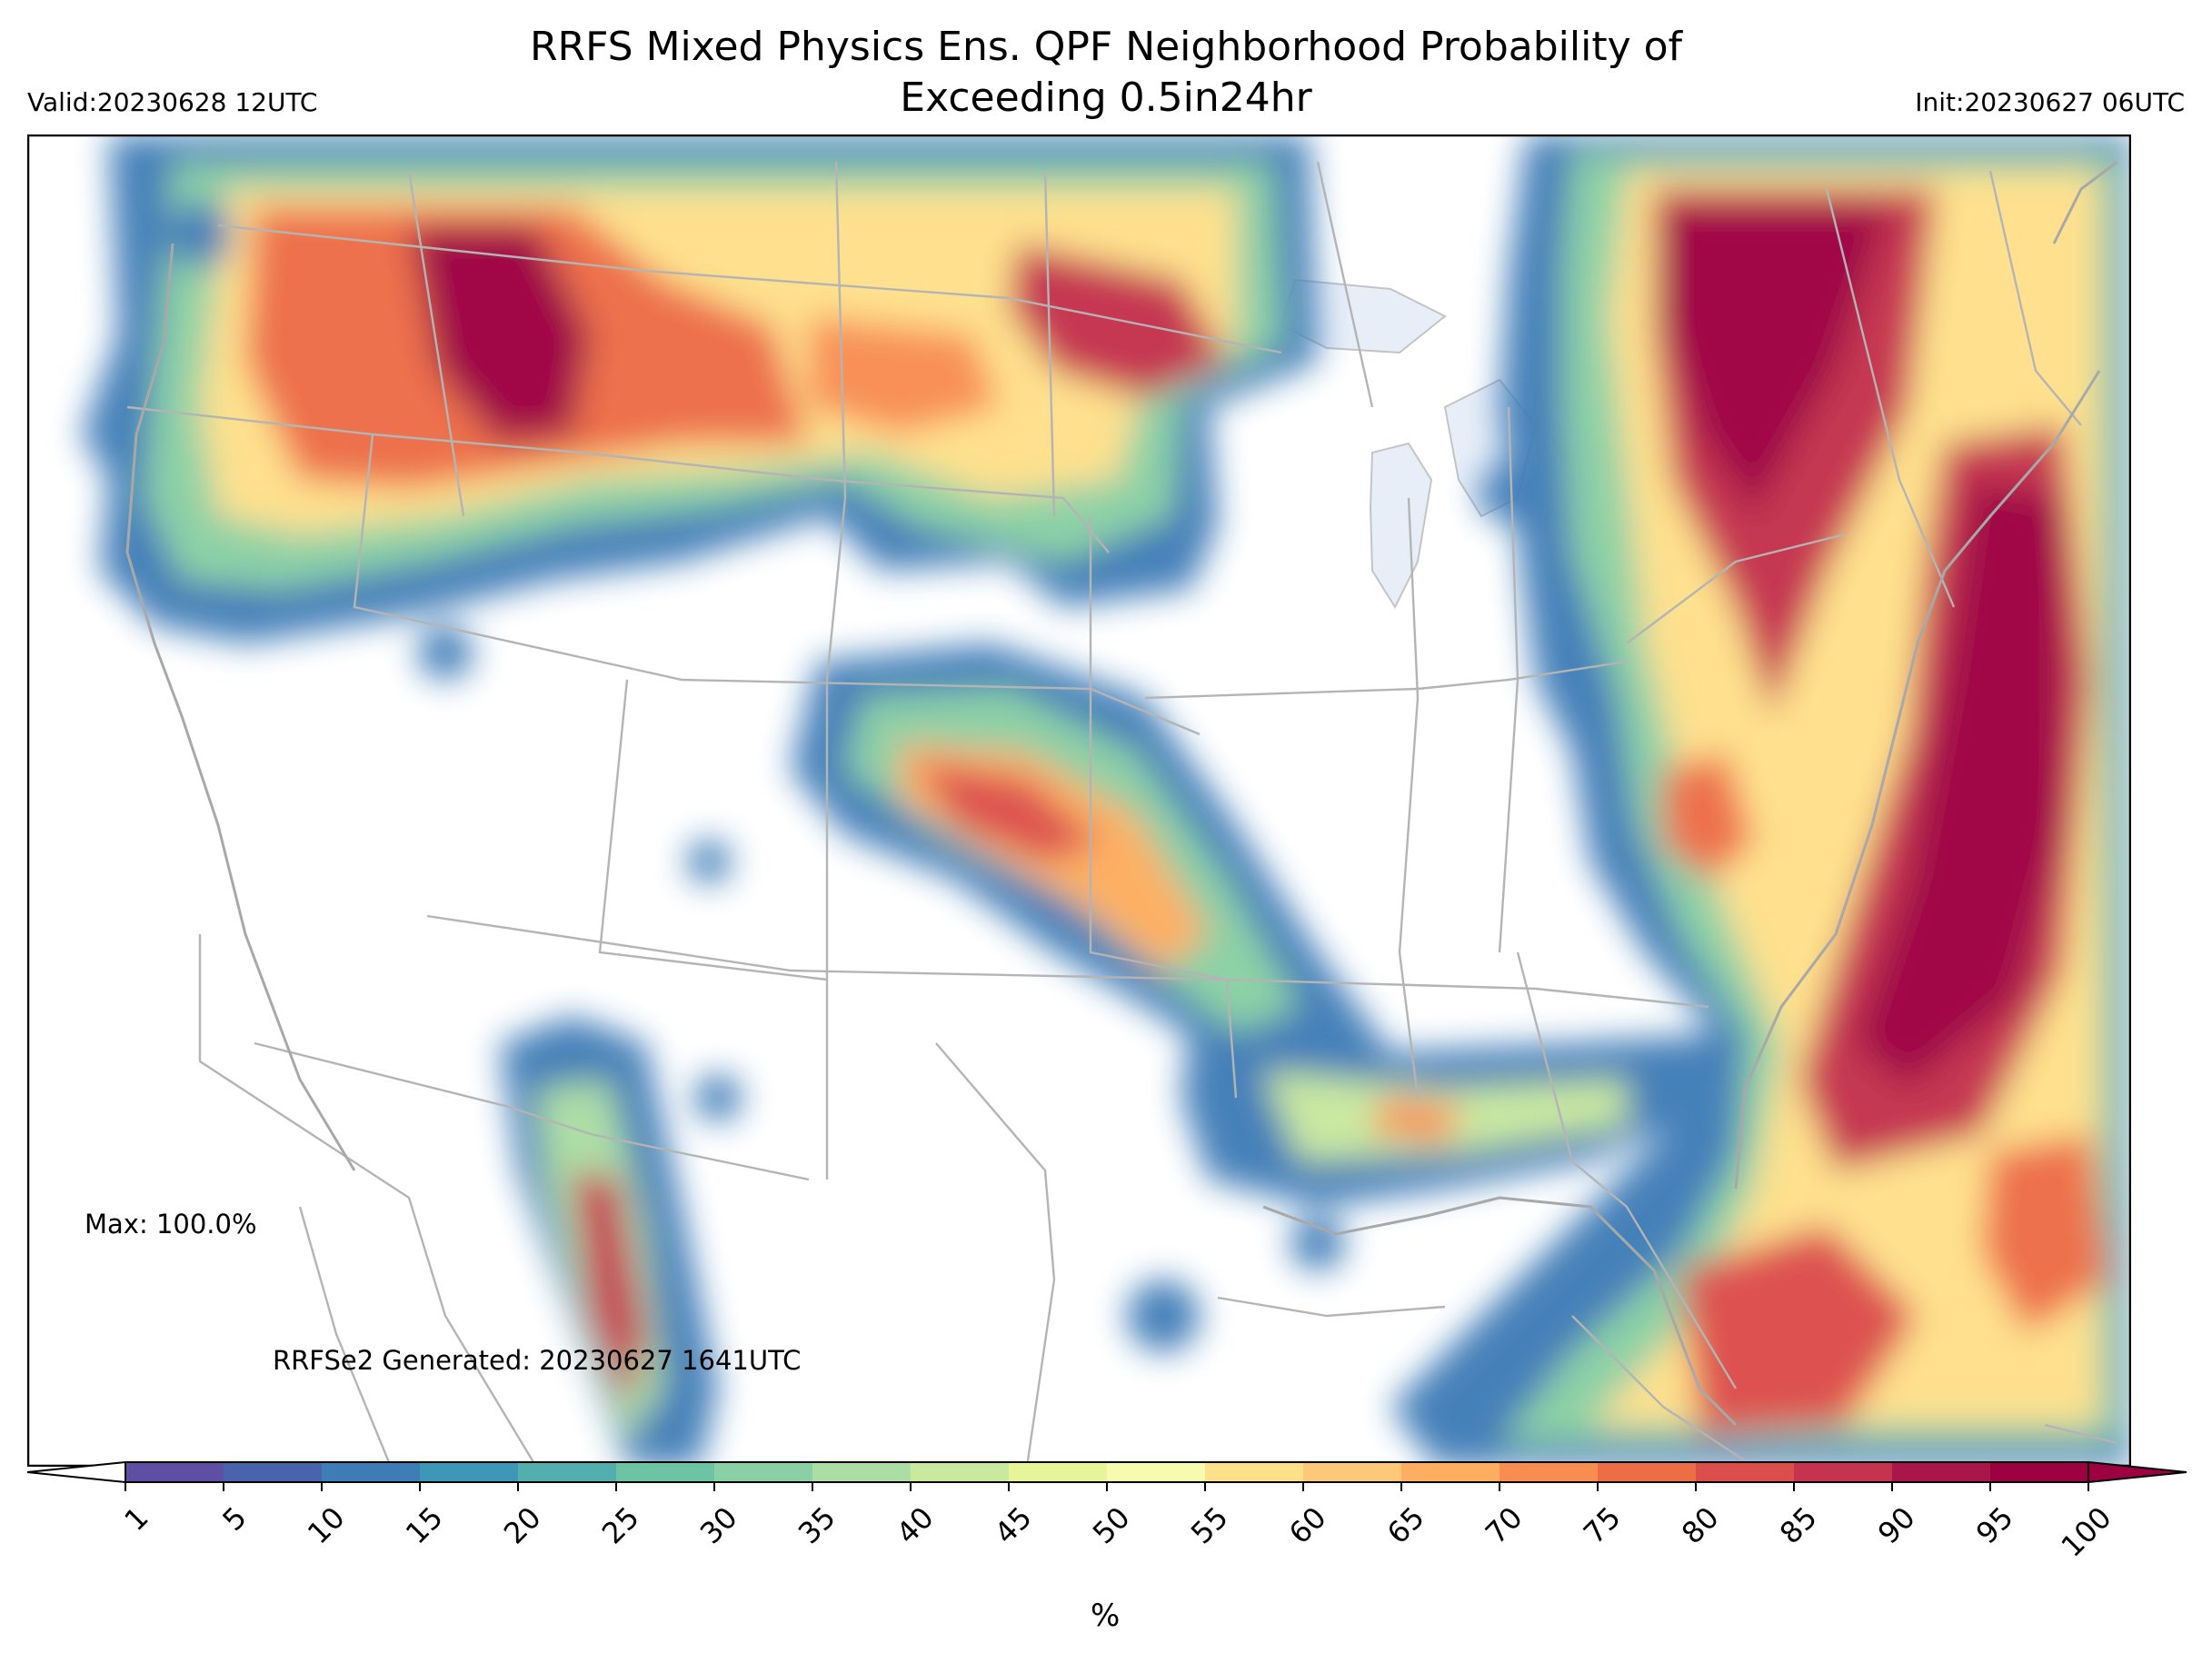 This screenshot has height=1663, width=2212. What do you see at coordinates (1700, 1525) in the screenshot?
I see `colorbar-tick-label: 80` at bounding box center [1700, 1525].